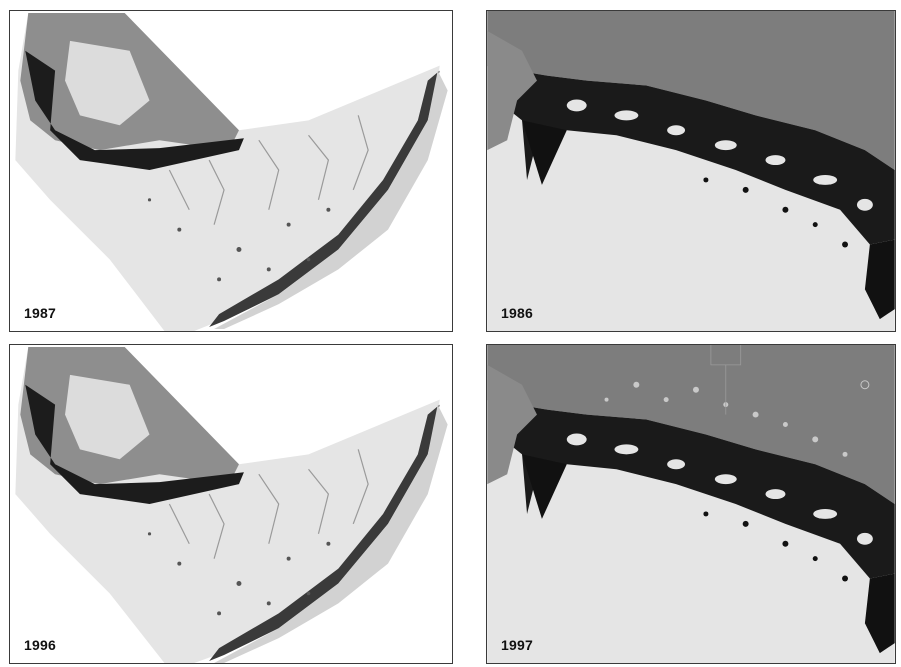 This screenshot has height=667, width=901. What do you see at coordinates (40, 645) in the screenshot?
I see `year-label-1996: 1996` at bounding box center [40, 645].